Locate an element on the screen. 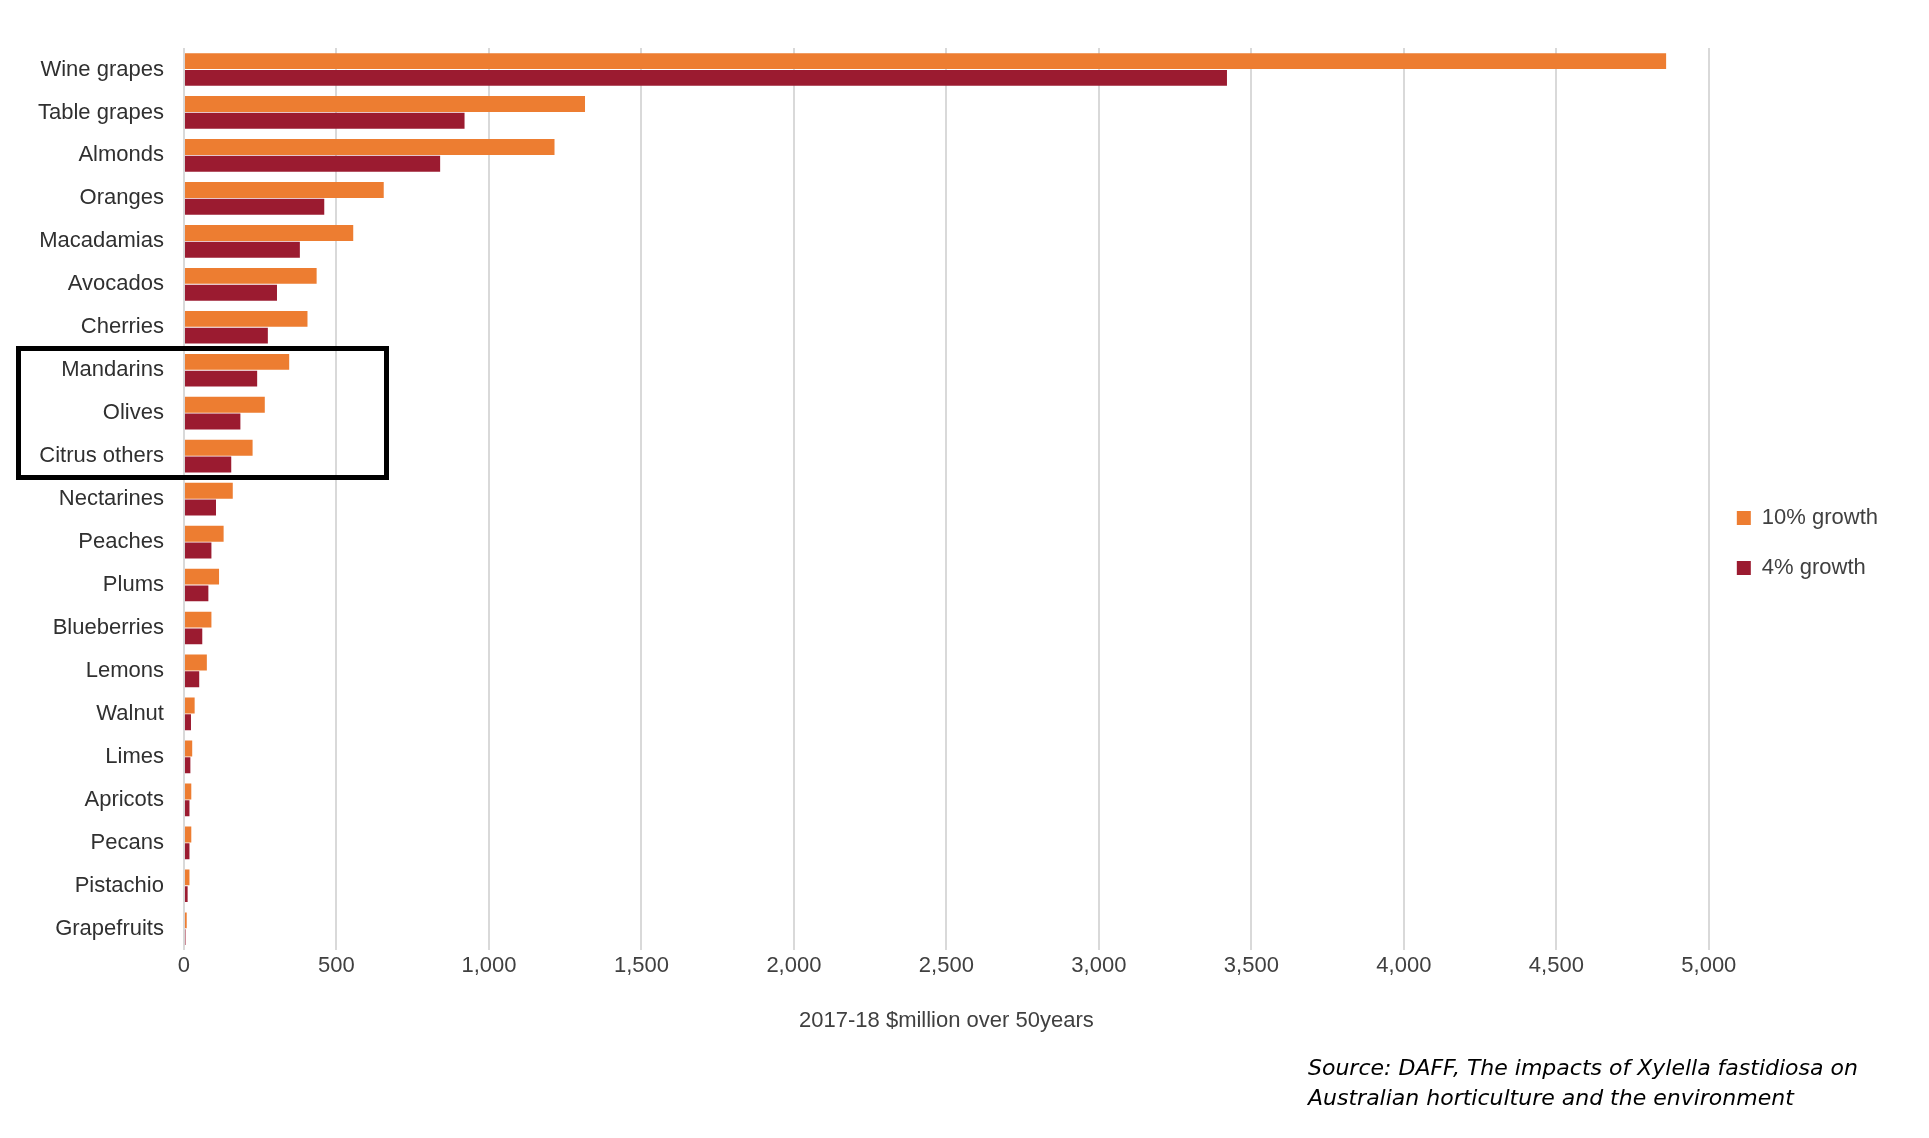  y-tick-label: Walnut is located at coordinates (130, 712).